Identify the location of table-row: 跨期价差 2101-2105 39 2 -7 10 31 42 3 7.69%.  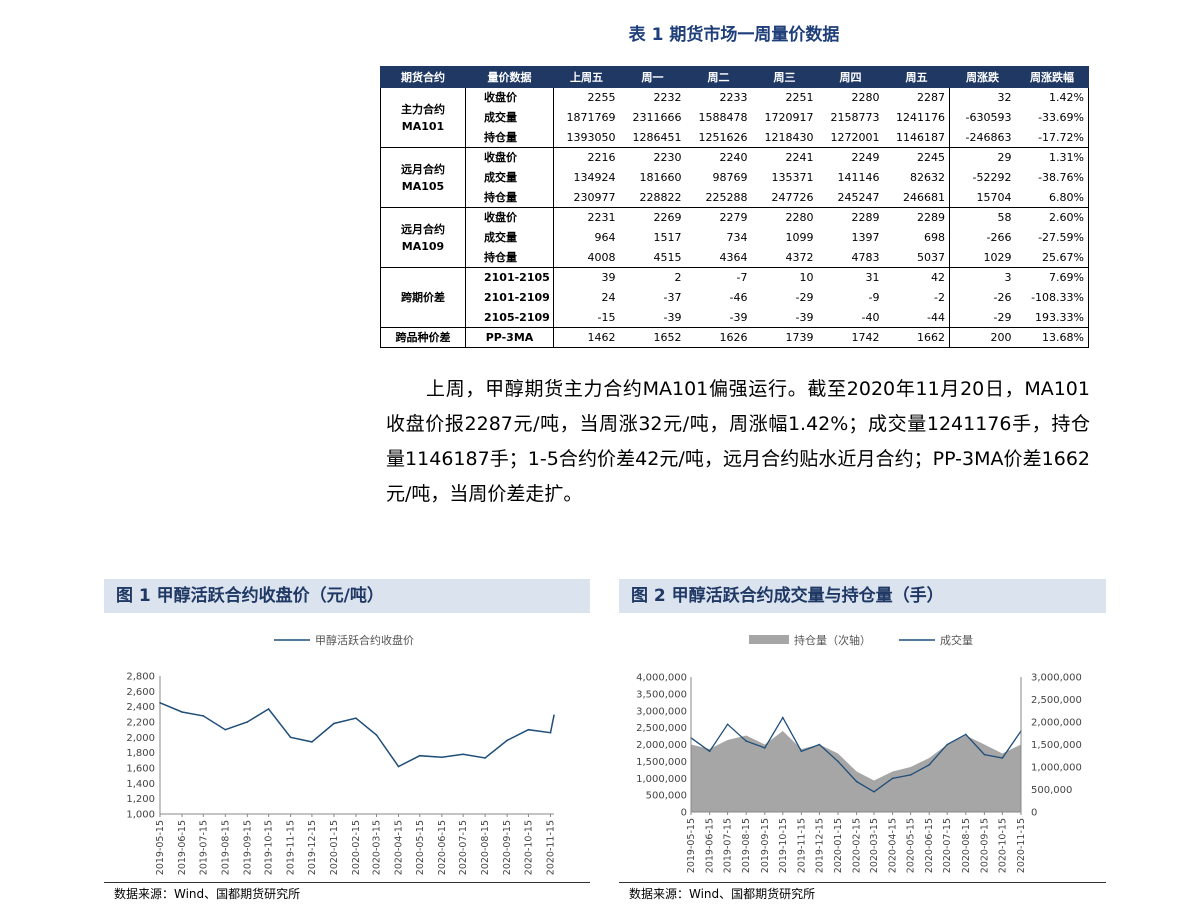
(734, 297).